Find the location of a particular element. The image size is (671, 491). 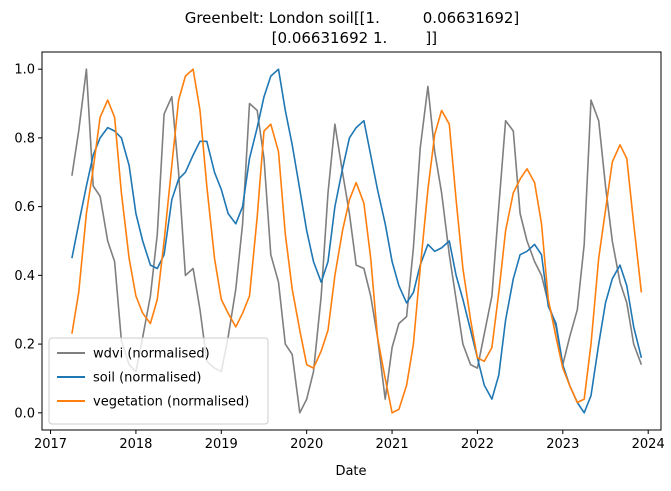

legend-box is located at coordinates (158, 381).